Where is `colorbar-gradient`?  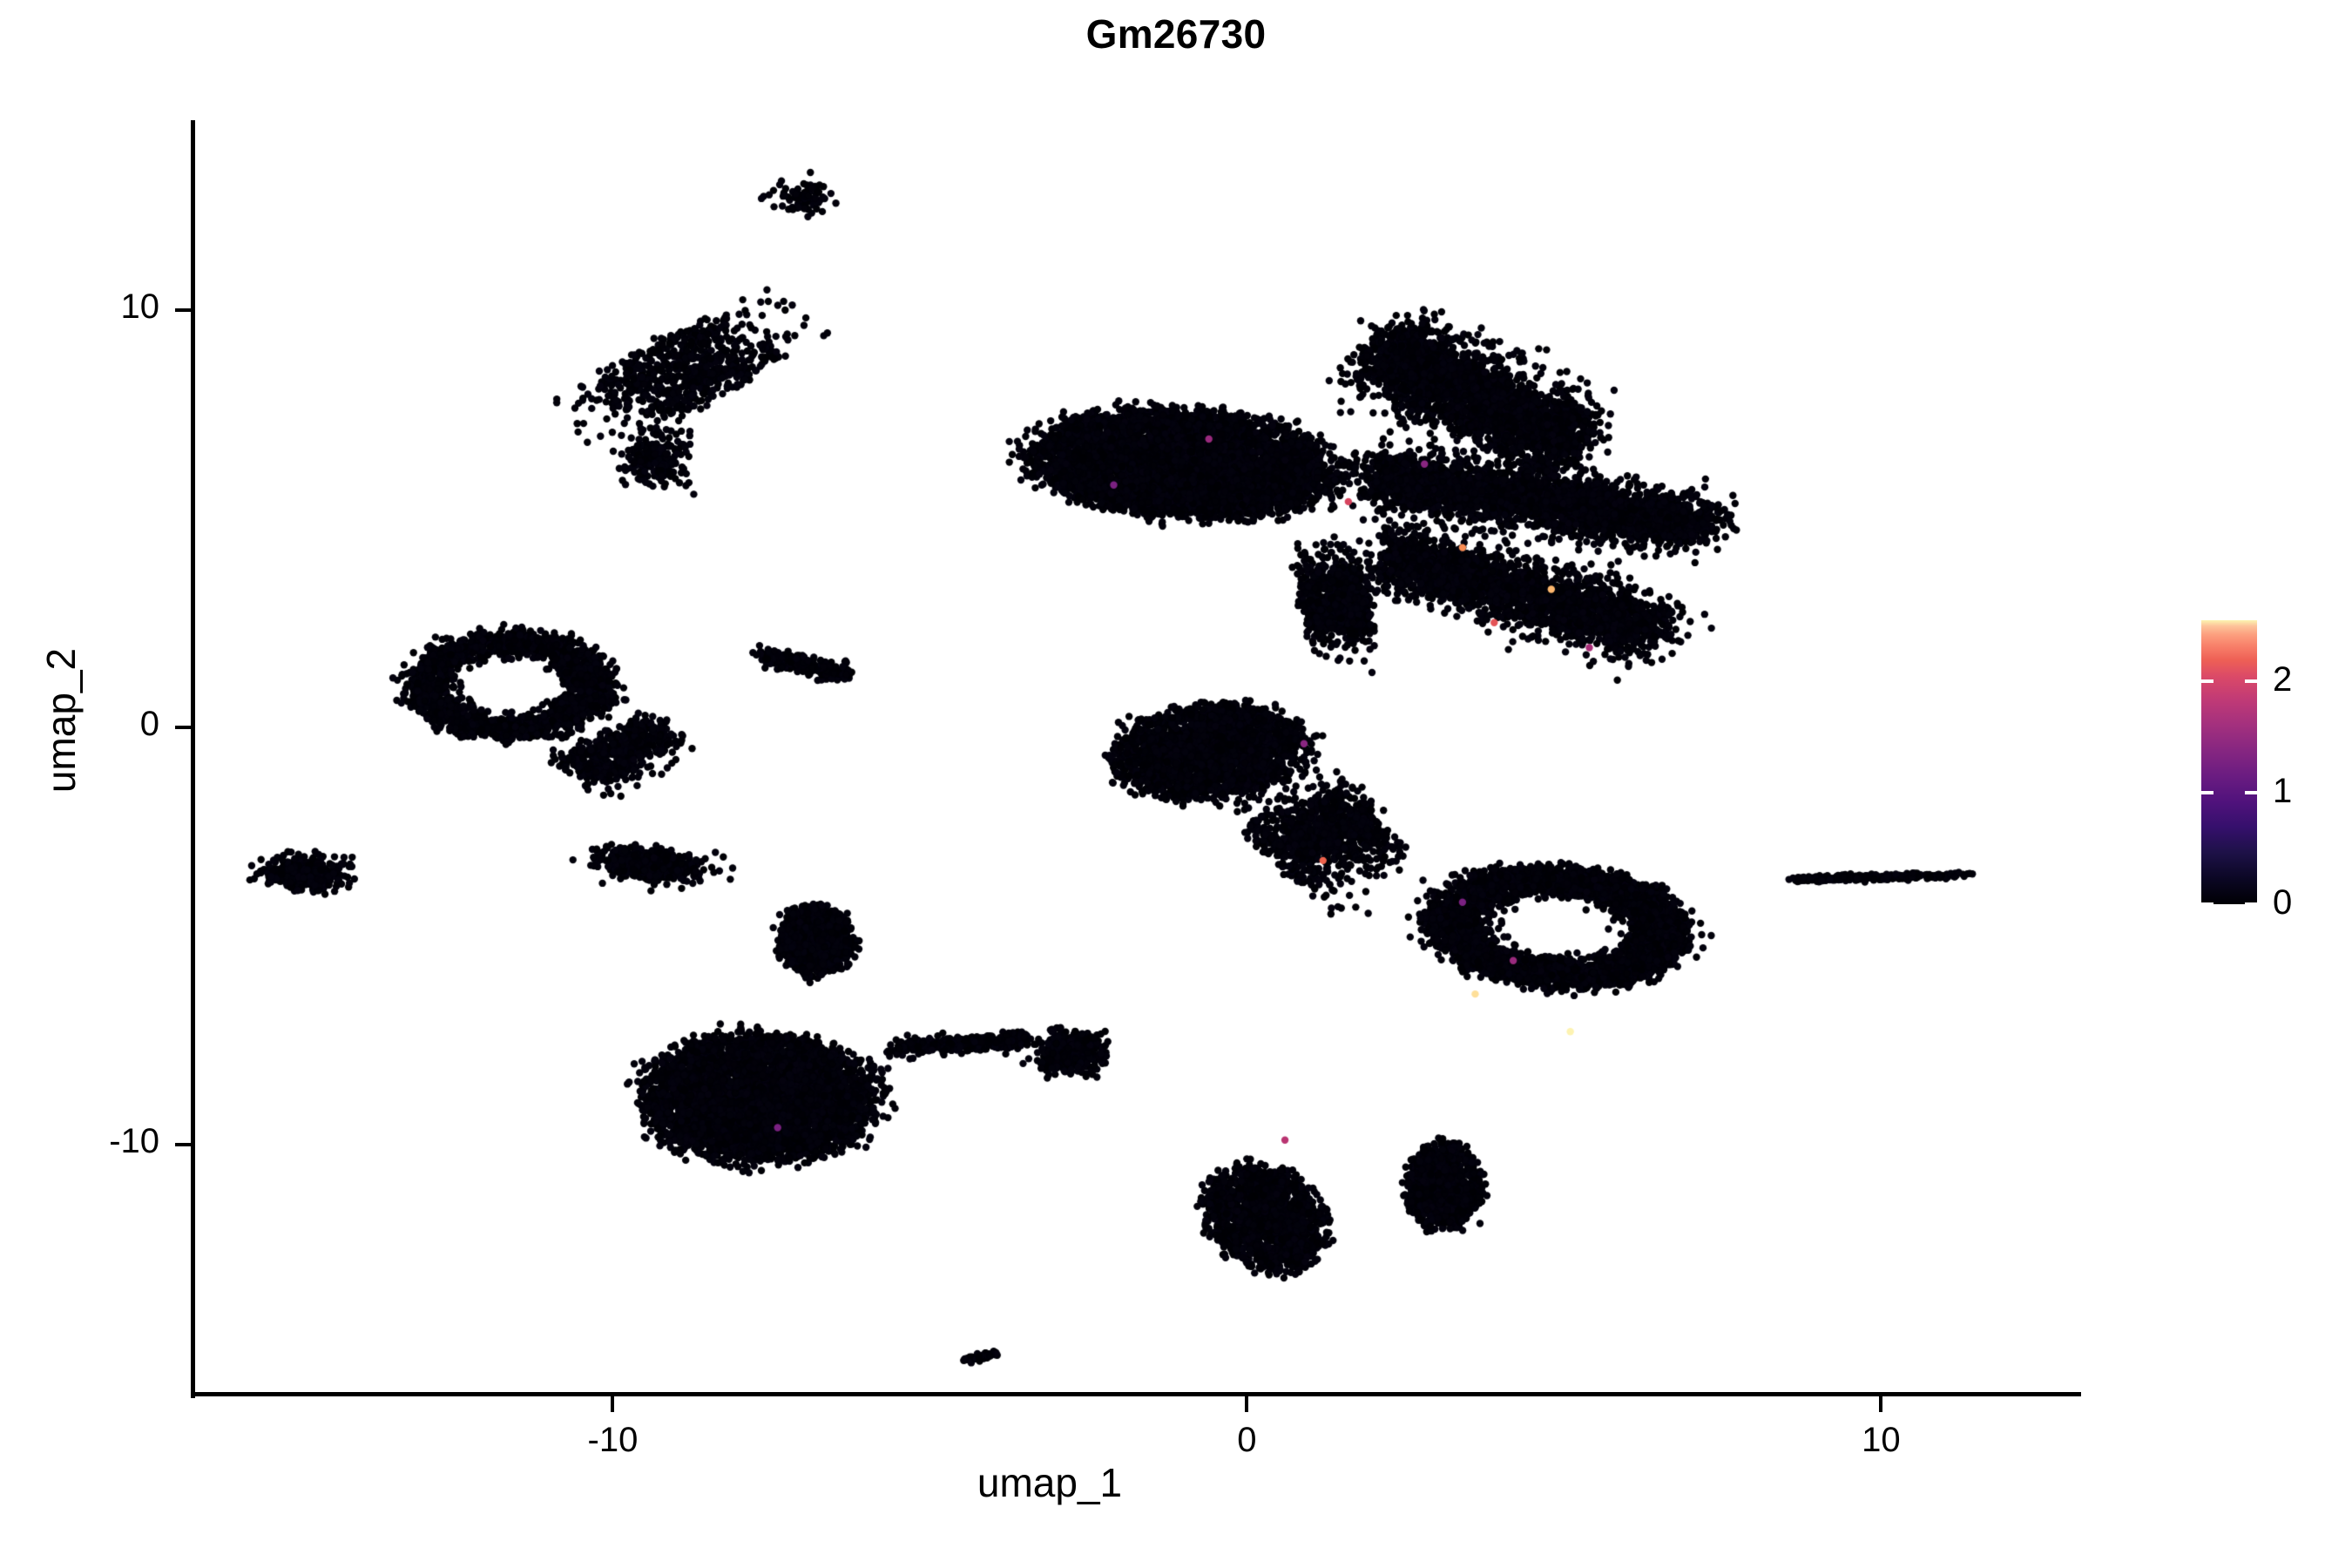
colorbar-gradient is located at coordinates (2229, 763).